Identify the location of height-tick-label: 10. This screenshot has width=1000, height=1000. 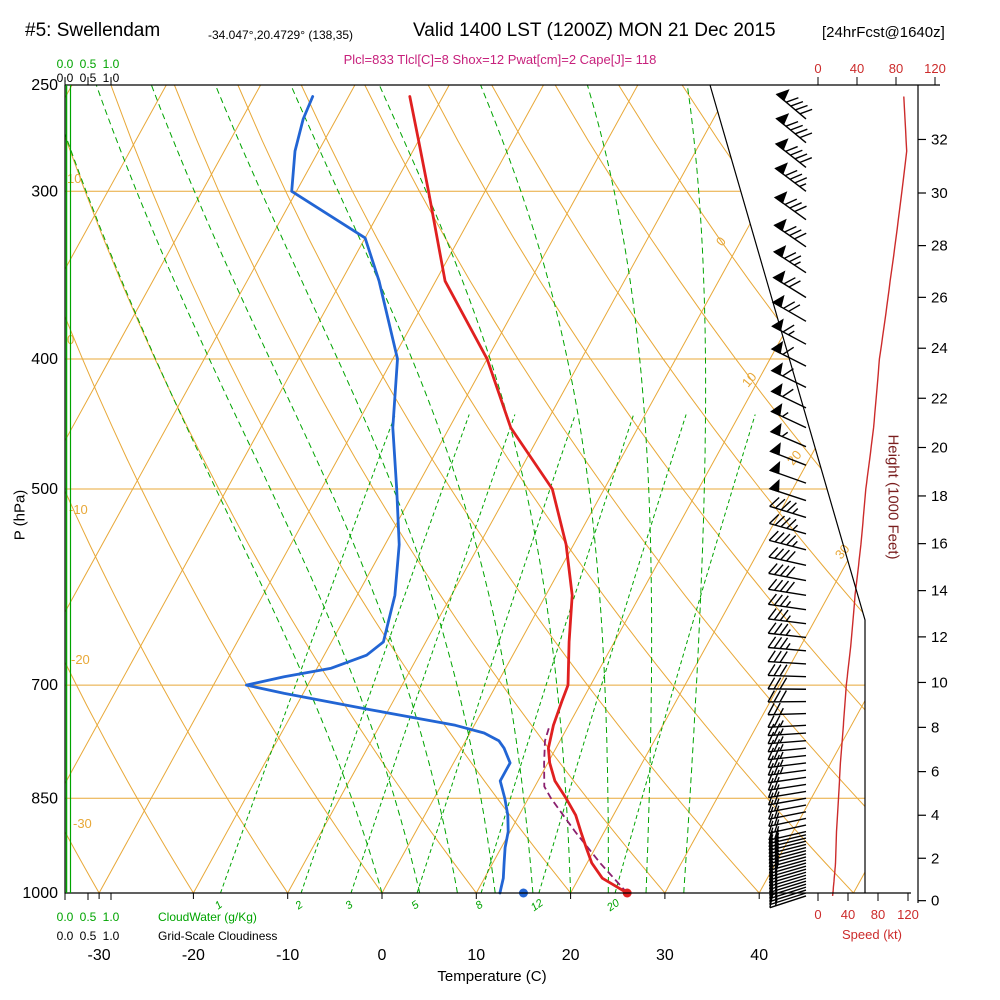
(939, 682).